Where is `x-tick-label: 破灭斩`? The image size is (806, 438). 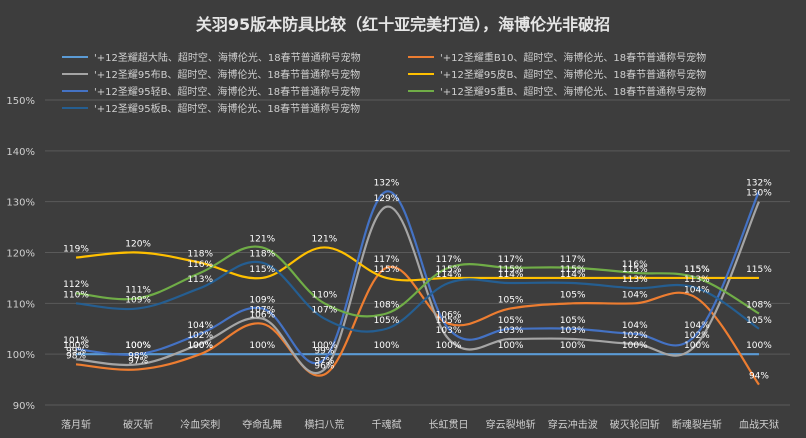 x-tick-label: 破灭斩 is located at coordinates (138, 424).